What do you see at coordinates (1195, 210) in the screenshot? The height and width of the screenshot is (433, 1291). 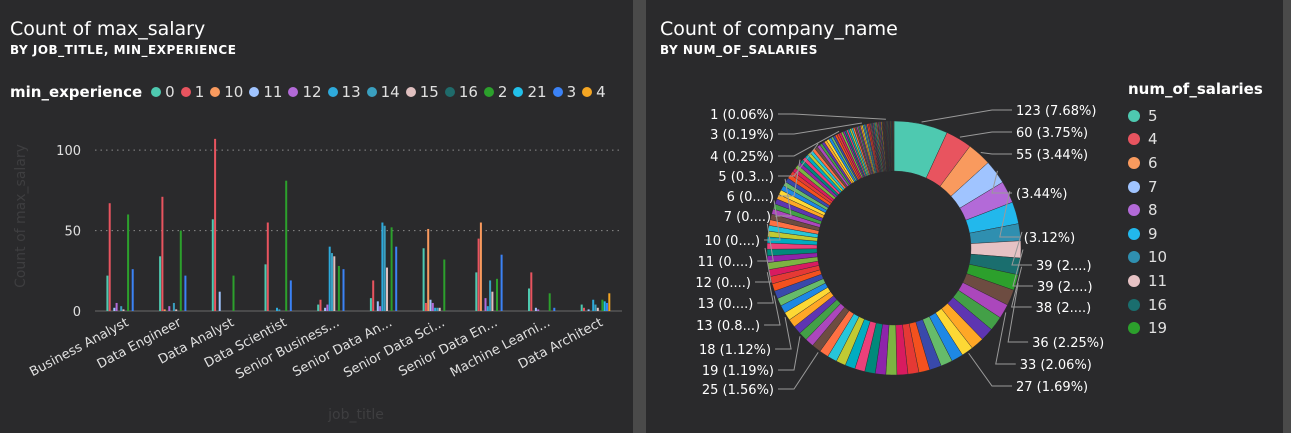 I see `legend-item: 8` at bounding box center [1195, 210].